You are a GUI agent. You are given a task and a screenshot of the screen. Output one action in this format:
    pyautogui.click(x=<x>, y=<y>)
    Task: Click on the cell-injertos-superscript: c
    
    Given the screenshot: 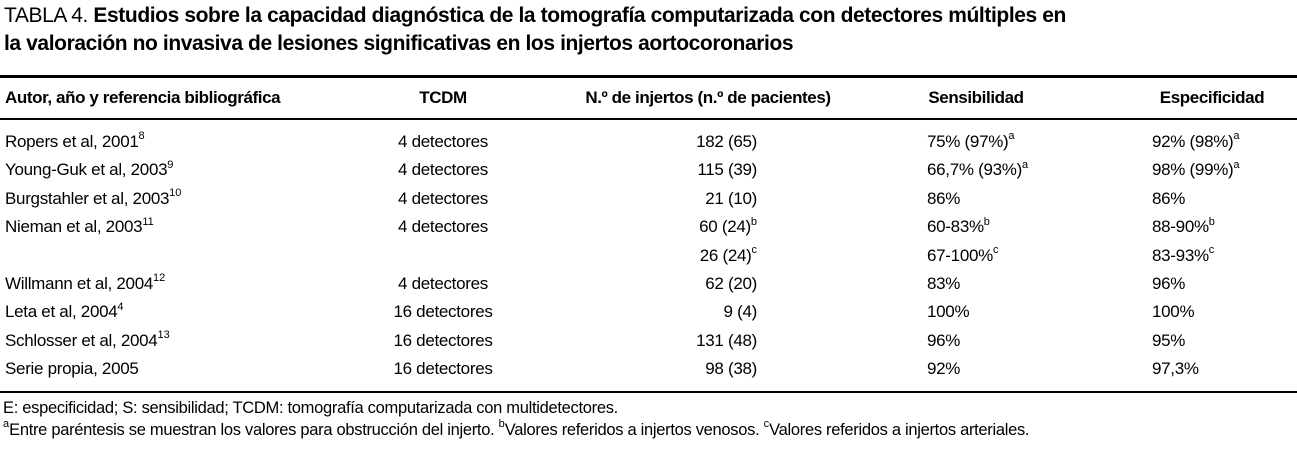 What is the action you would take?
    pyautogui.click(x=754, y=249)
    